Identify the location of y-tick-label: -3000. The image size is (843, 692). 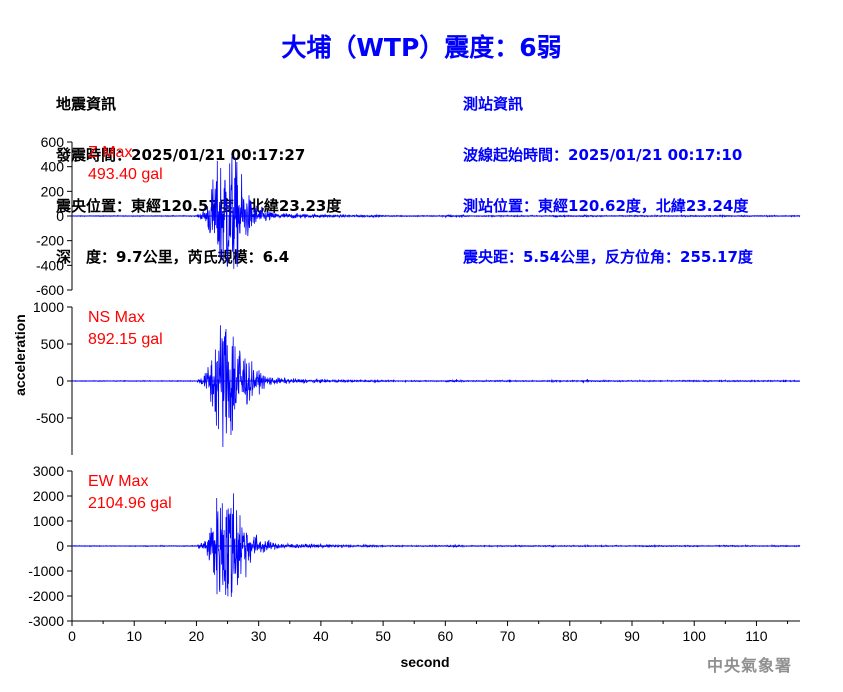
(46, 621).